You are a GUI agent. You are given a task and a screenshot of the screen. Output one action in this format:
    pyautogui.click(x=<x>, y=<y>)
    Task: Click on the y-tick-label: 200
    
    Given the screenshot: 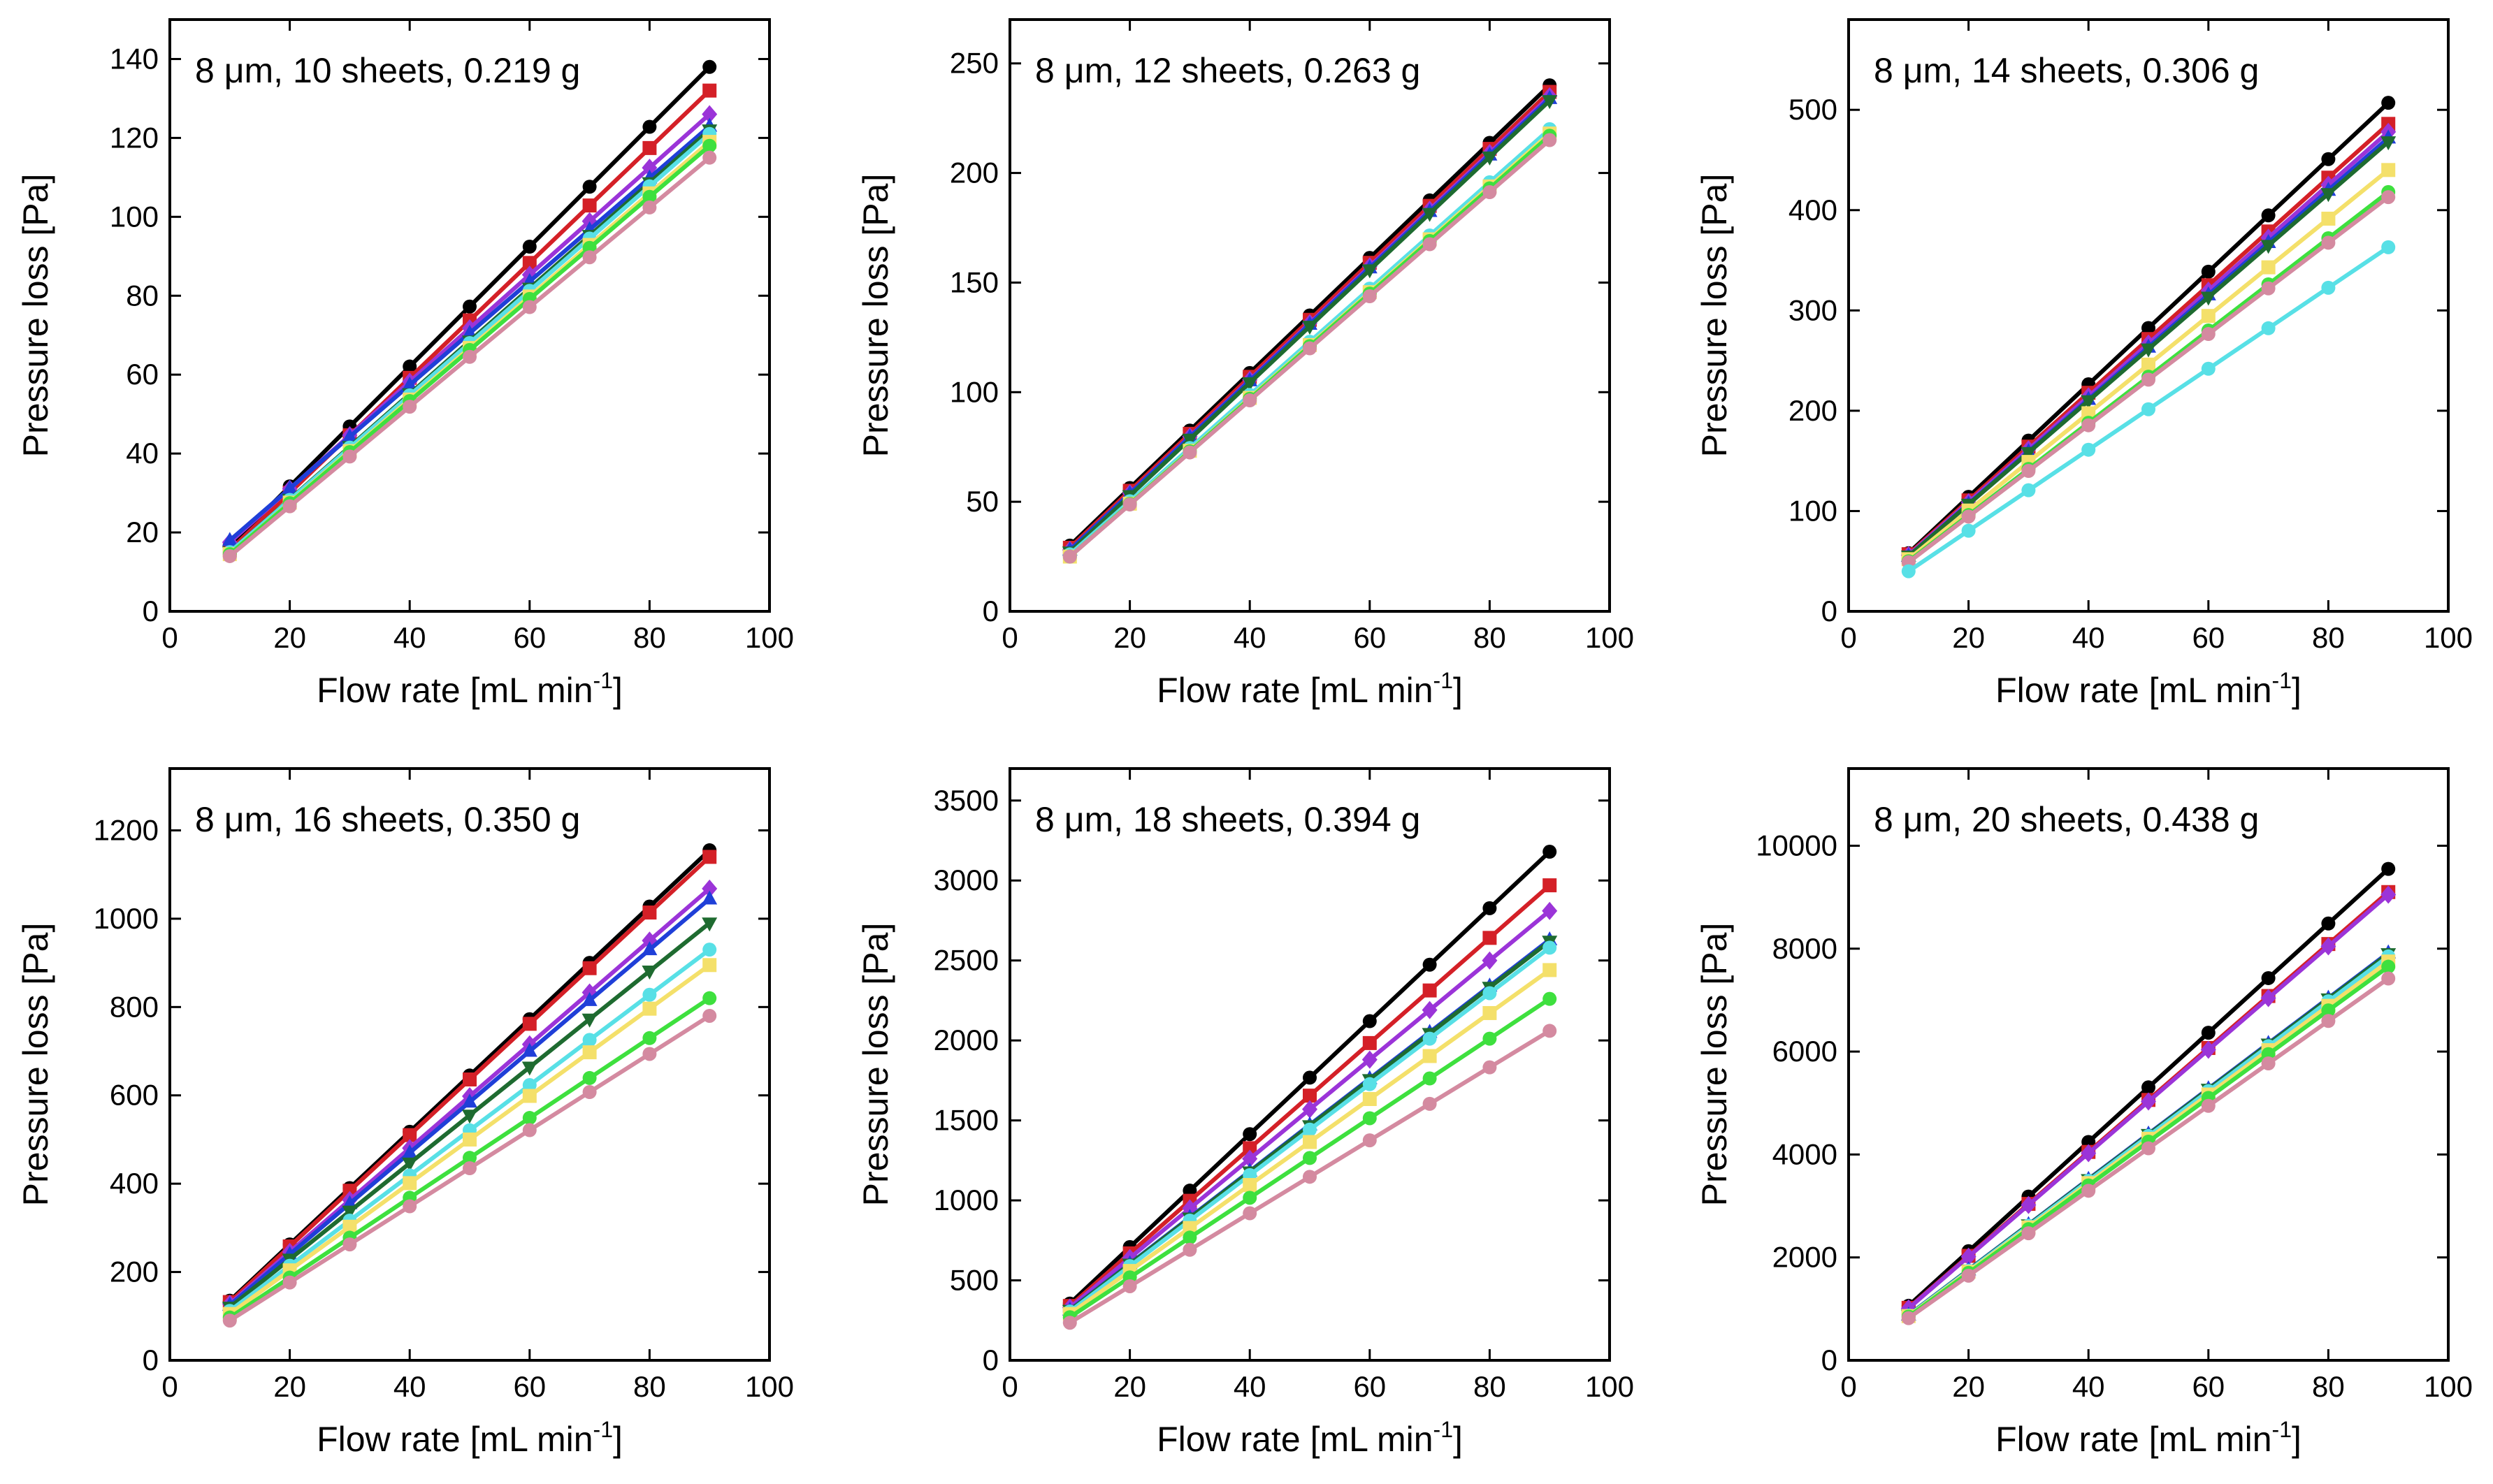 What is the action you would take?
    pyautogui.click(x=134, y=1272)
    